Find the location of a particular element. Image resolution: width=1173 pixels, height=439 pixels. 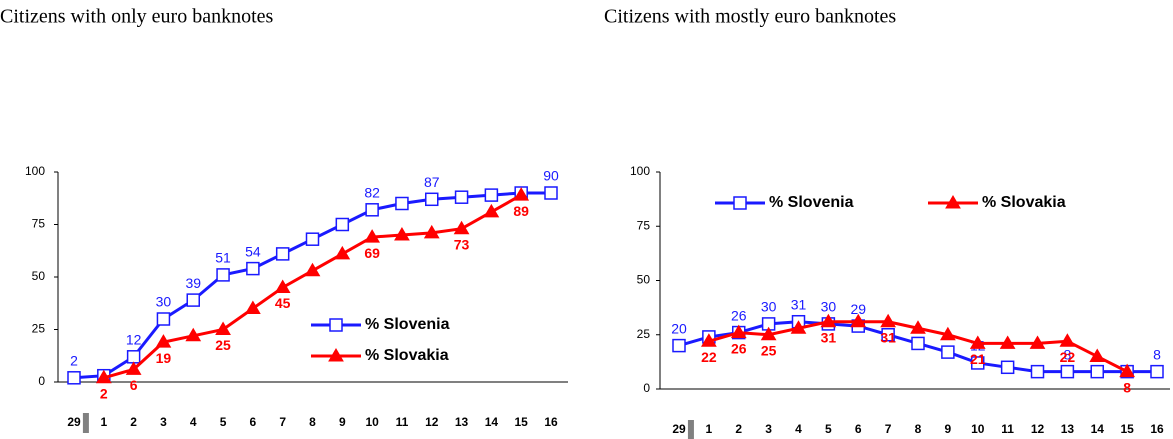

data-label: 29 is located at coordinates (858, 309).